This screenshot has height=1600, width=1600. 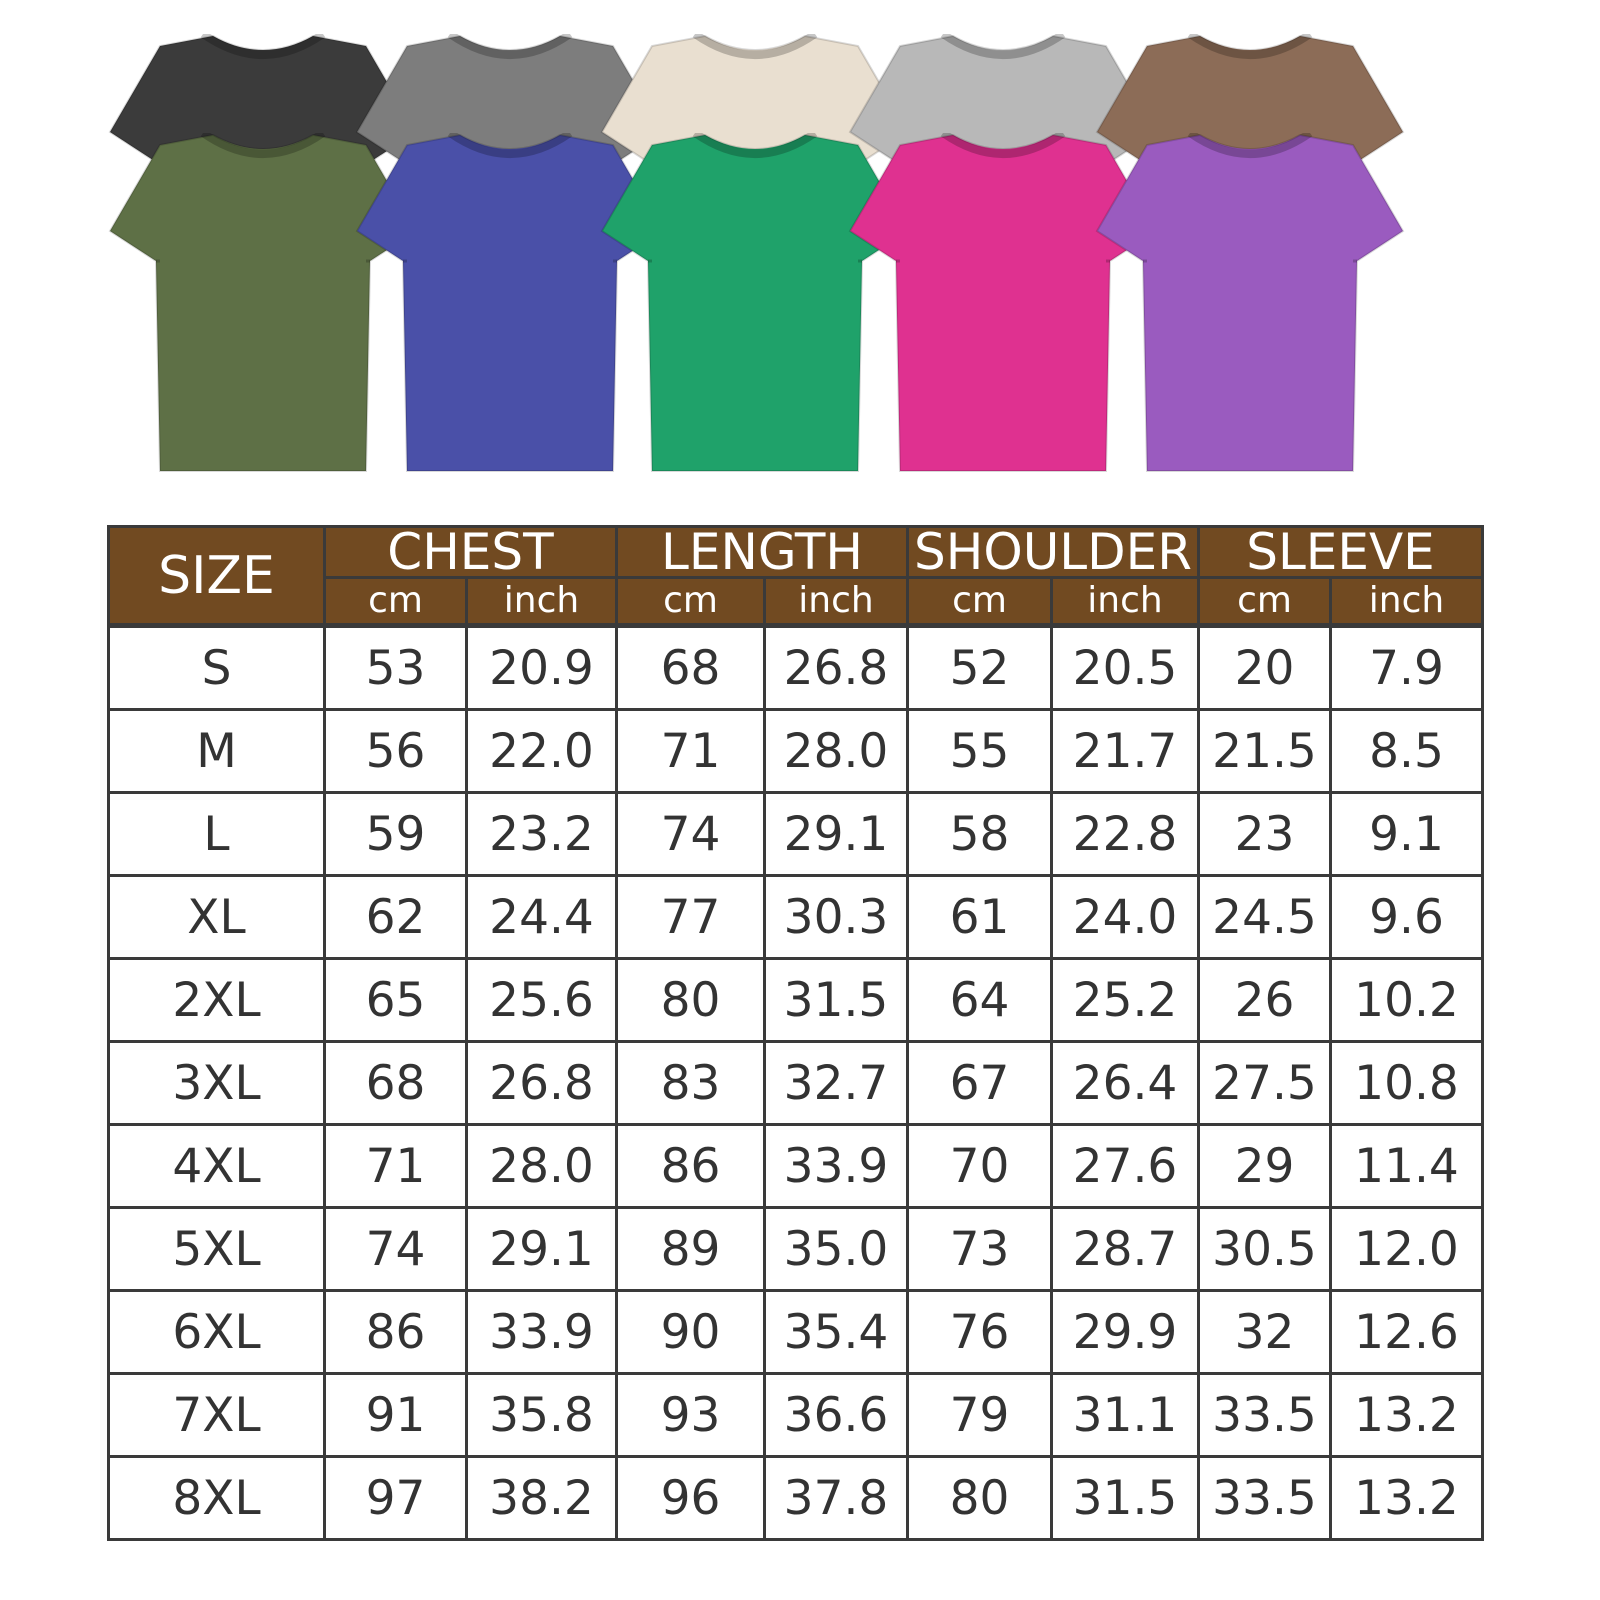 I want to click on measurement-cell: 93, so click(x=690, y=1415).